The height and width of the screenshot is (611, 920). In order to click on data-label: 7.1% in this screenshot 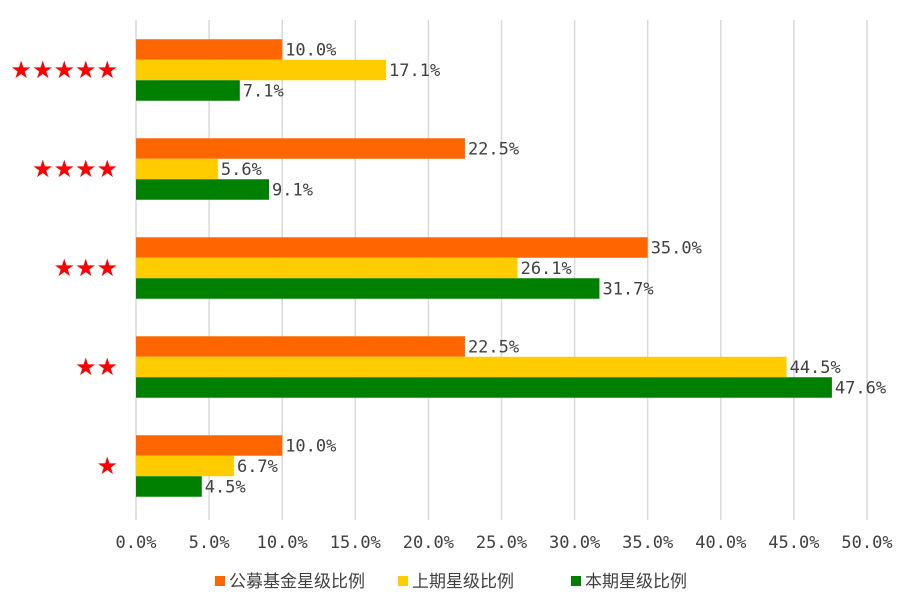, I will do `click(263, 92)`.